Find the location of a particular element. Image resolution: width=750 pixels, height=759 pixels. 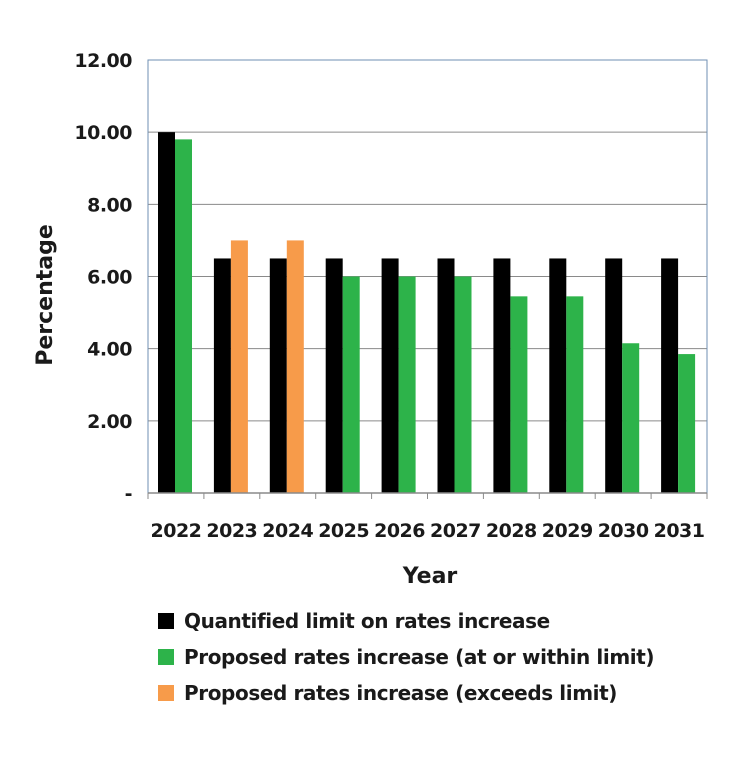

x-tick-label: 2022 is located at coordinates (176, 531).